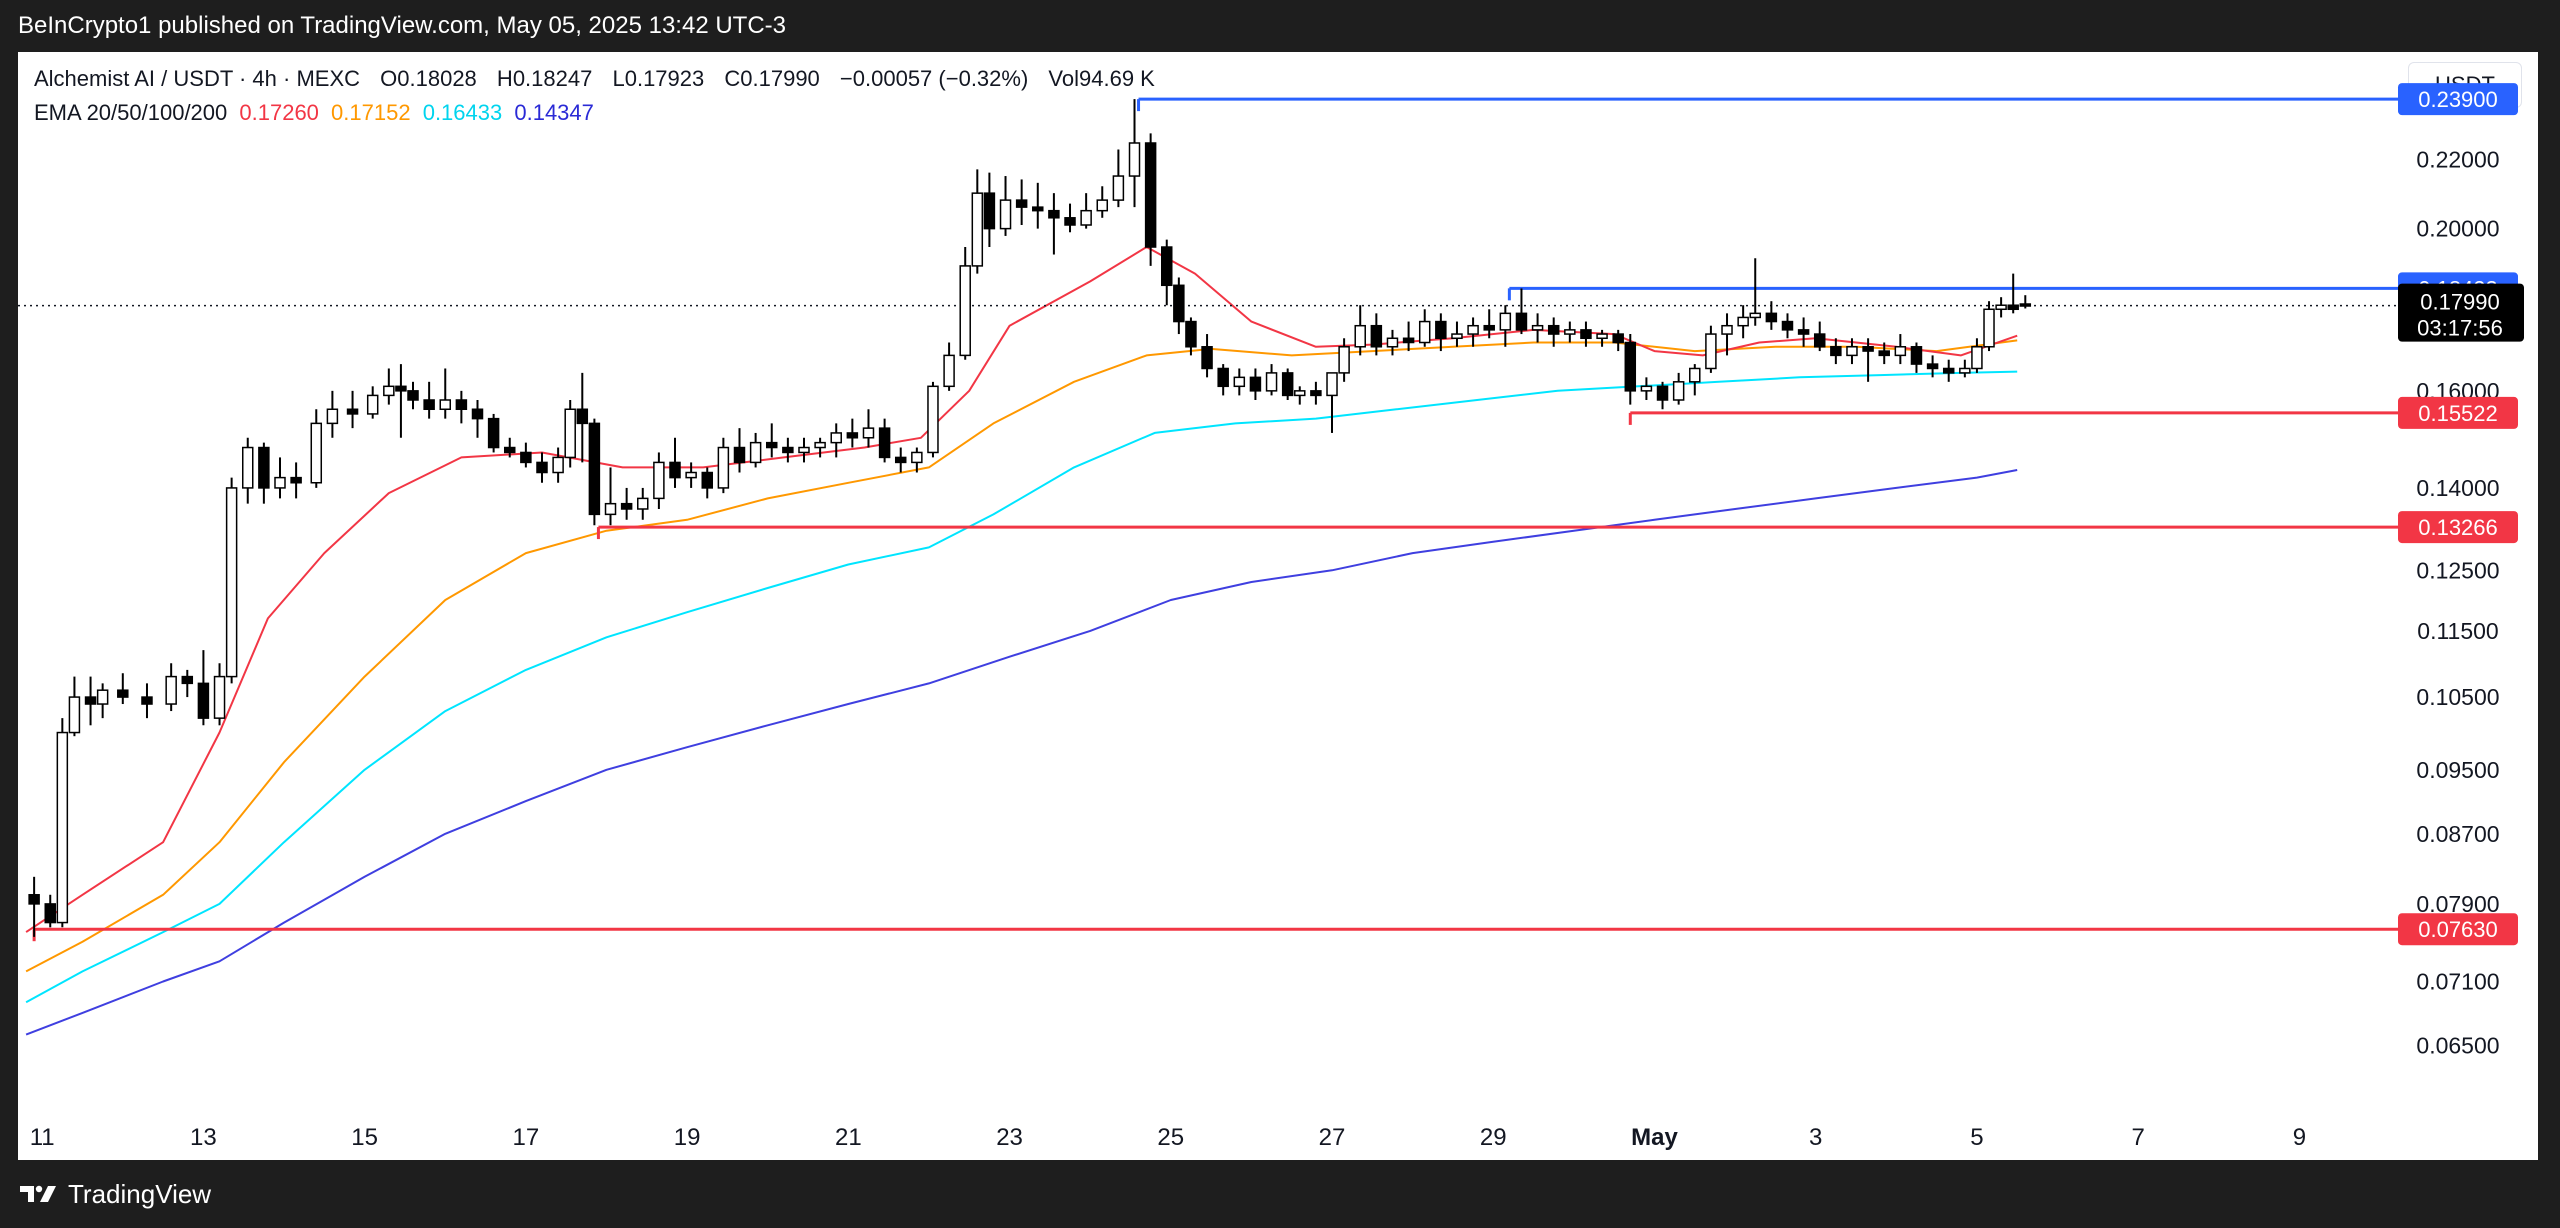 This screenshot has width=2560, height=1228. What do you see at coordinates (114, 1194) in the screenshot?
I see `tradingview-brand: TradingView` at bounding box center [114, 1194].